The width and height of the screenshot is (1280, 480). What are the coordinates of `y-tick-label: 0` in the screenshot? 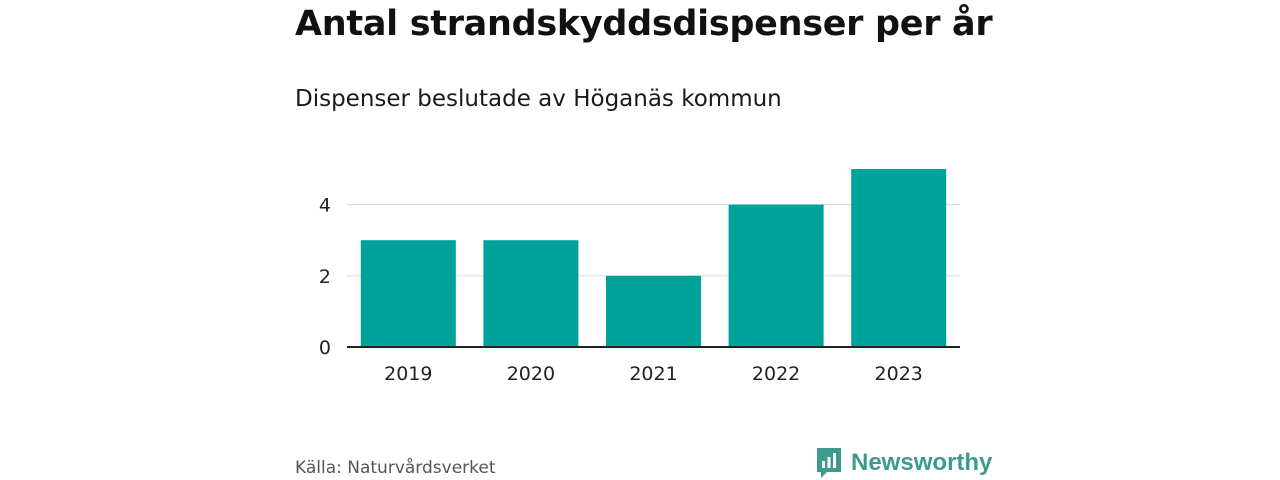 It's located at (325, 348).